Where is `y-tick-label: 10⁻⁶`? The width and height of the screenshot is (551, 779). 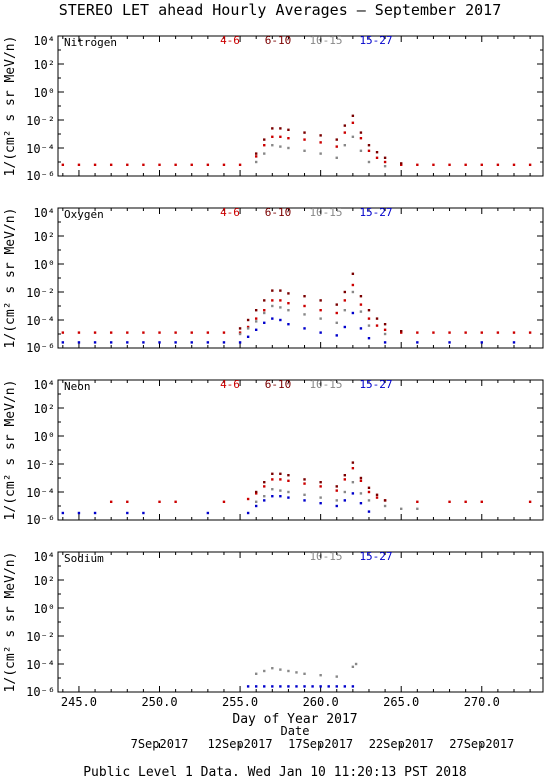
y-tick-label: 10⁻⁶ is located at coordinates (40, 348).